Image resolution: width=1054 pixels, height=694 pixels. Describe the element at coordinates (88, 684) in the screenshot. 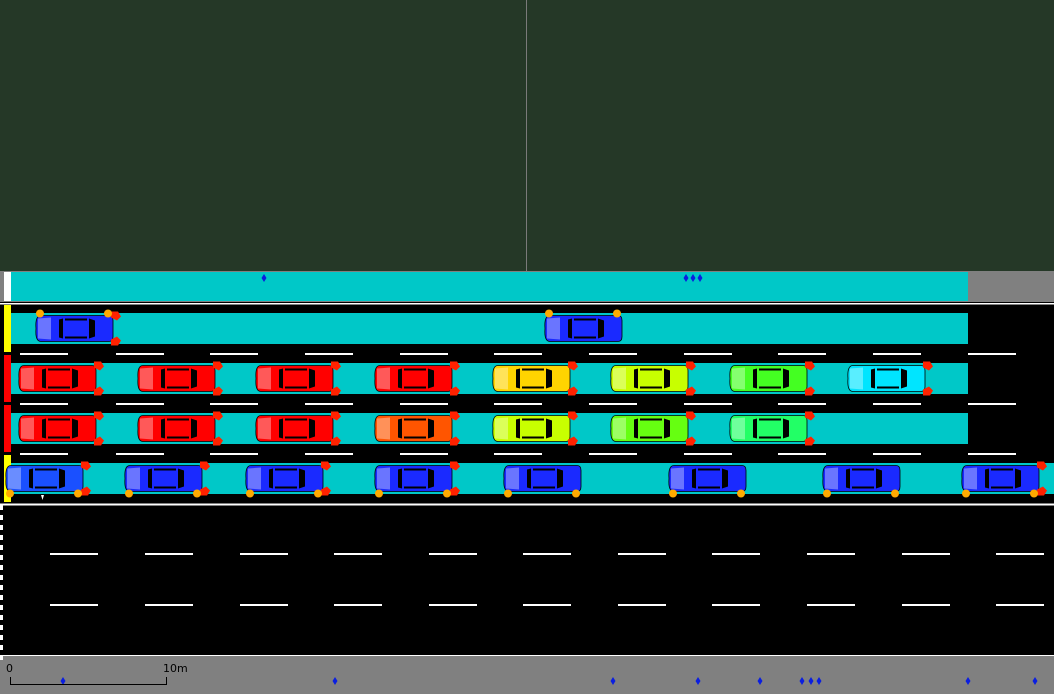

I see `scale-bar-line` at that location.